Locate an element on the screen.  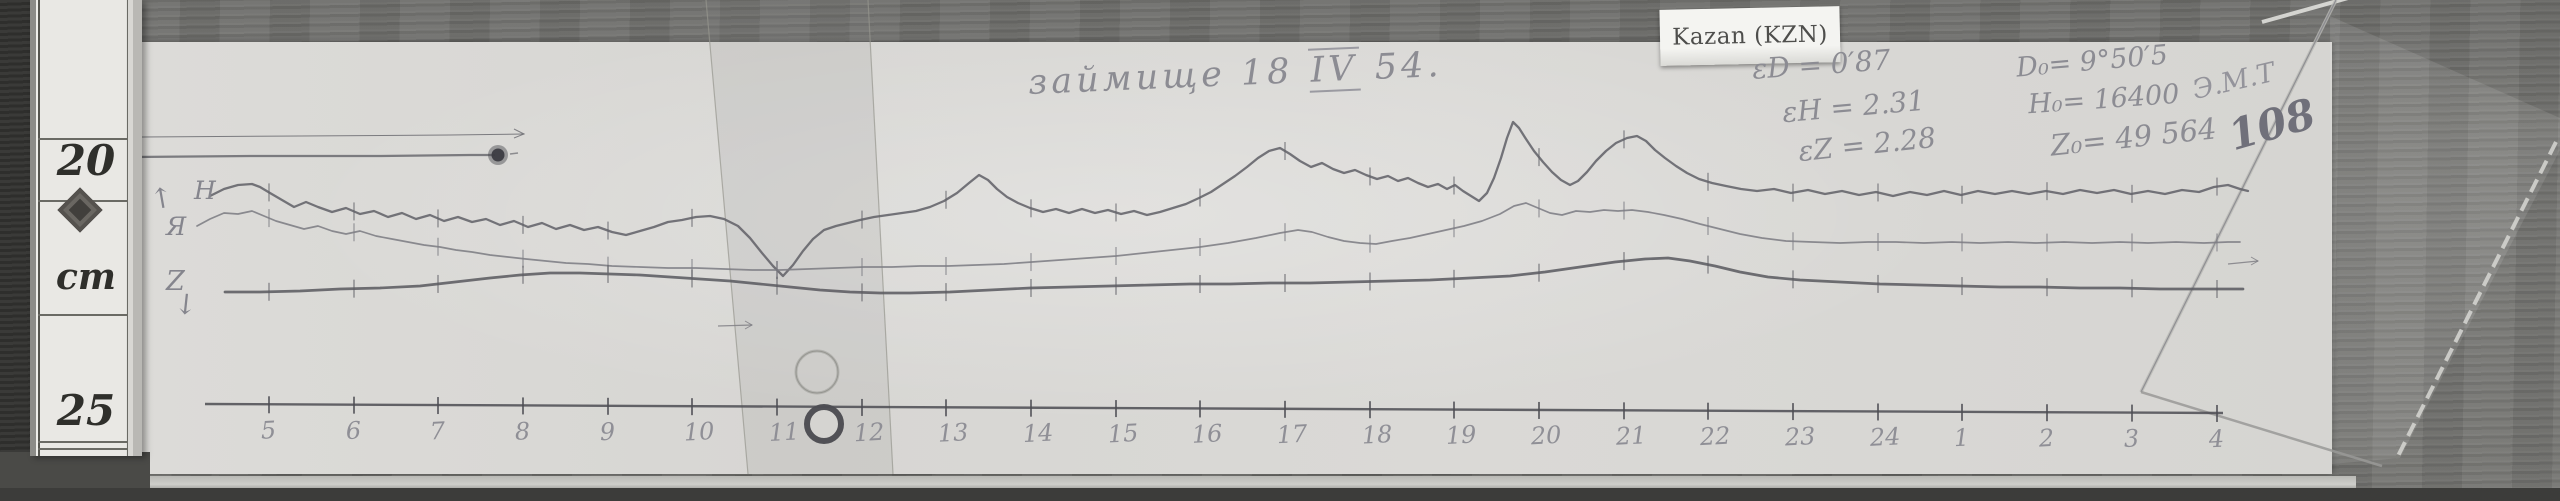
hour-label: 6 is located at coordinates (353, 430).